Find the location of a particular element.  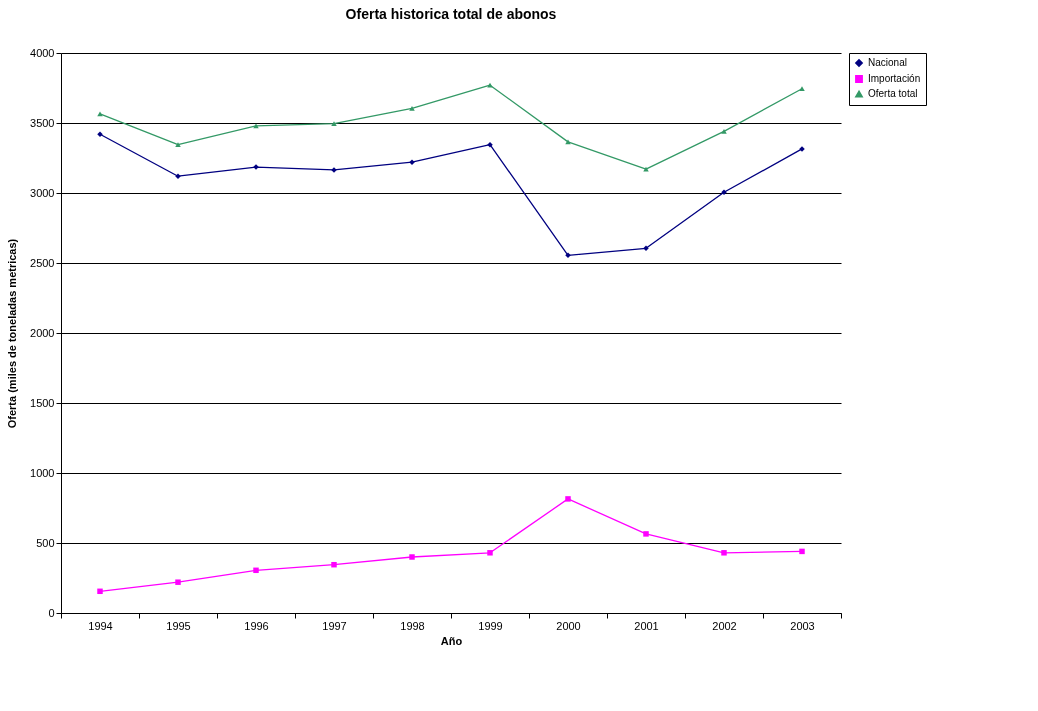

y-tick-label: 2500 is located at coordinates (42, 262).